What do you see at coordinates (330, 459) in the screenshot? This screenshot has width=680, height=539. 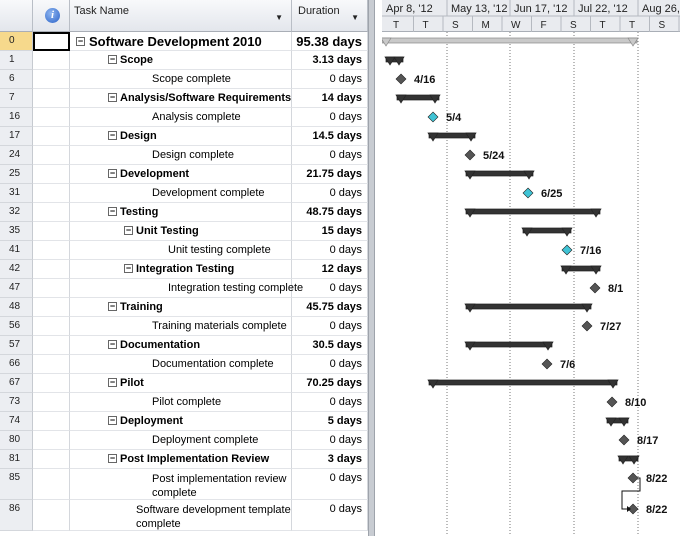 I see `duration-cell: 3 days` at bounding box center [330, 459].